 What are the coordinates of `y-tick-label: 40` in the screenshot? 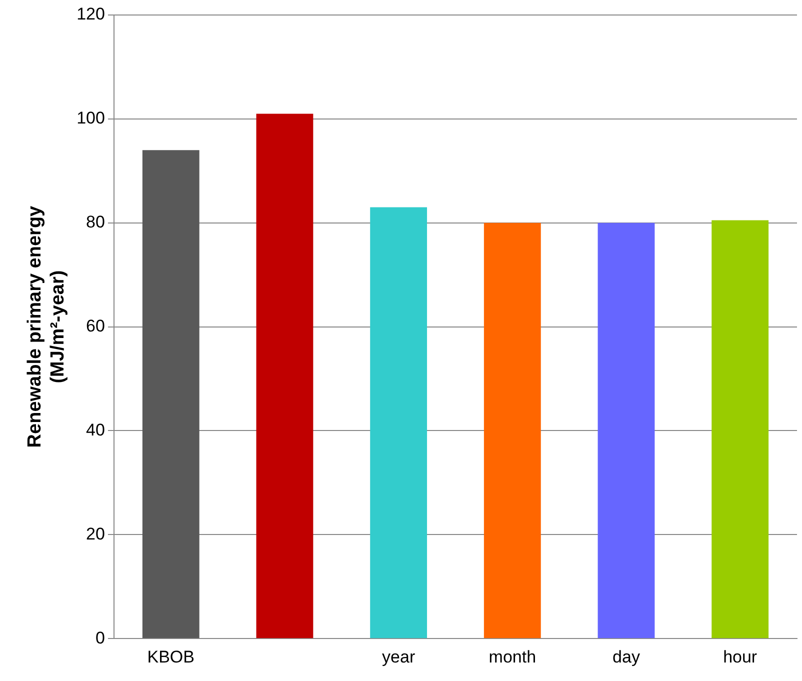 It's located at (95, 430).